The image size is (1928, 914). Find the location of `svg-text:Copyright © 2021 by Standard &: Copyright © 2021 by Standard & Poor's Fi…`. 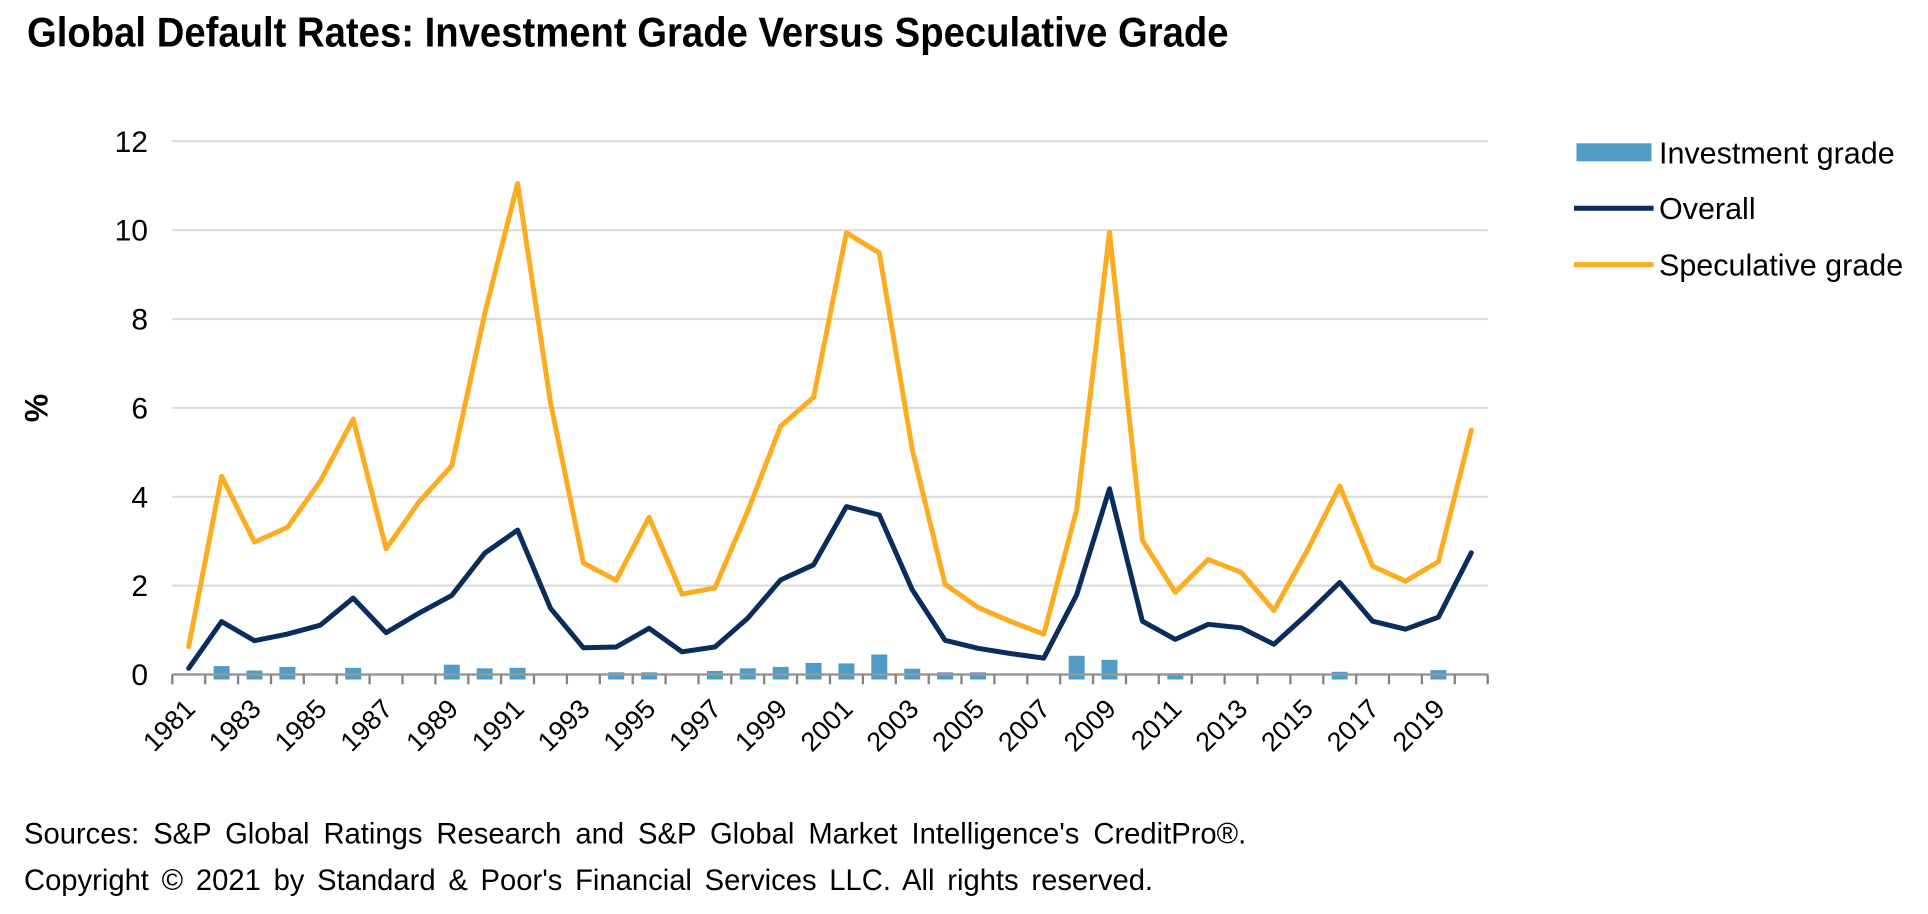

svg-text:Copyright © 2021 by Standard &: Copyright © 2021 by Standard & Poor's Fi… is located at coordinates (588, 881).